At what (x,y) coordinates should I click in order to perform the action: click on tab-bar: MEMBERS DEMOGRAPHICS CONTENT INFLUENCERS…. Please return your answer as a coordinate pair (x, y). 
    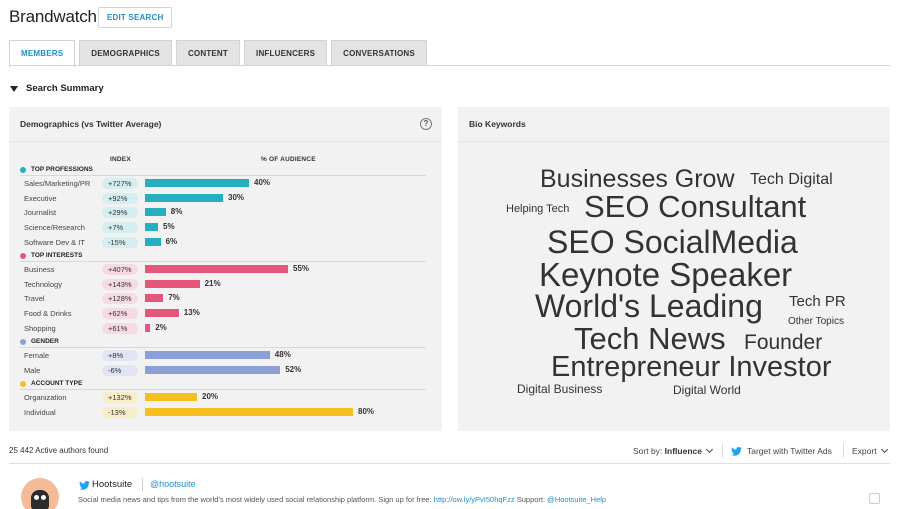
    Looking at the image, I should click on (220, 53).